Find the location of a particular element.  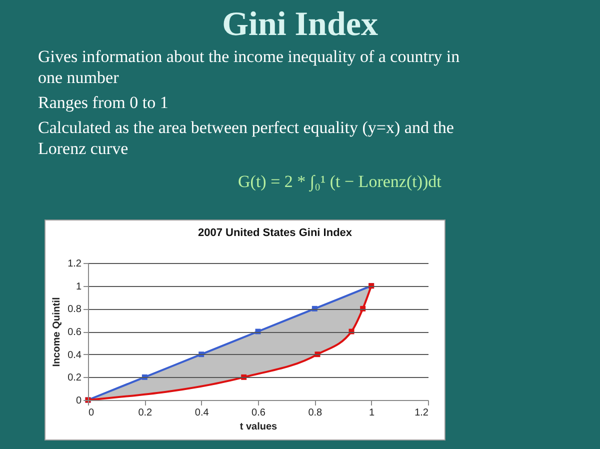

x-tick-label: 0.8 is located at coordinates (315, 413).